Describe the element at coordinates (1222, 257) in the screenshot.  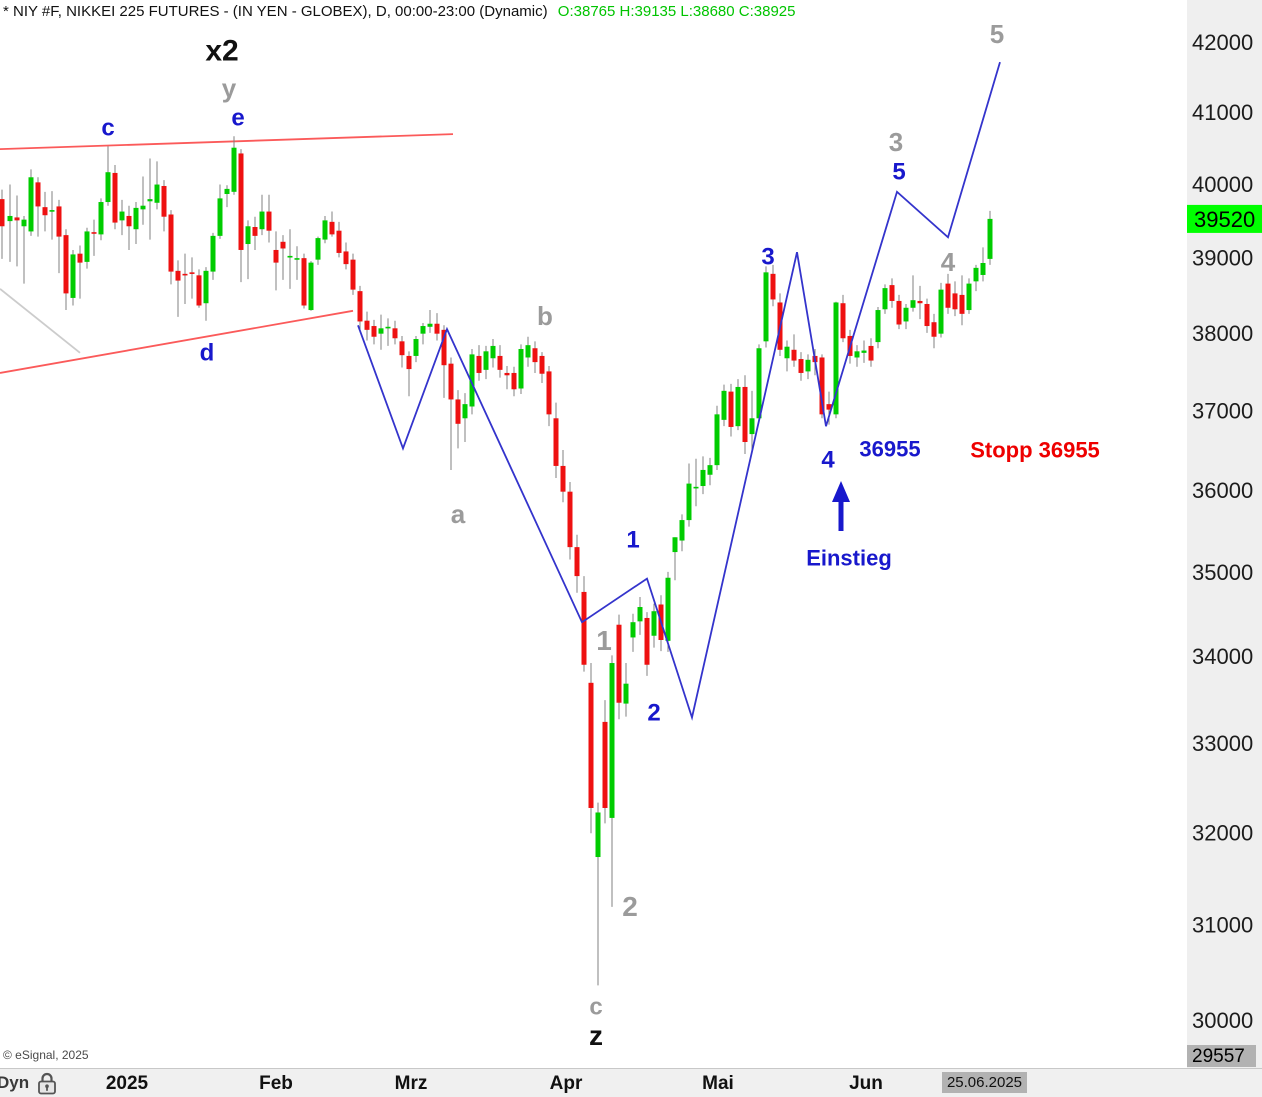
I see `price-tick-label: 39000` at that location.